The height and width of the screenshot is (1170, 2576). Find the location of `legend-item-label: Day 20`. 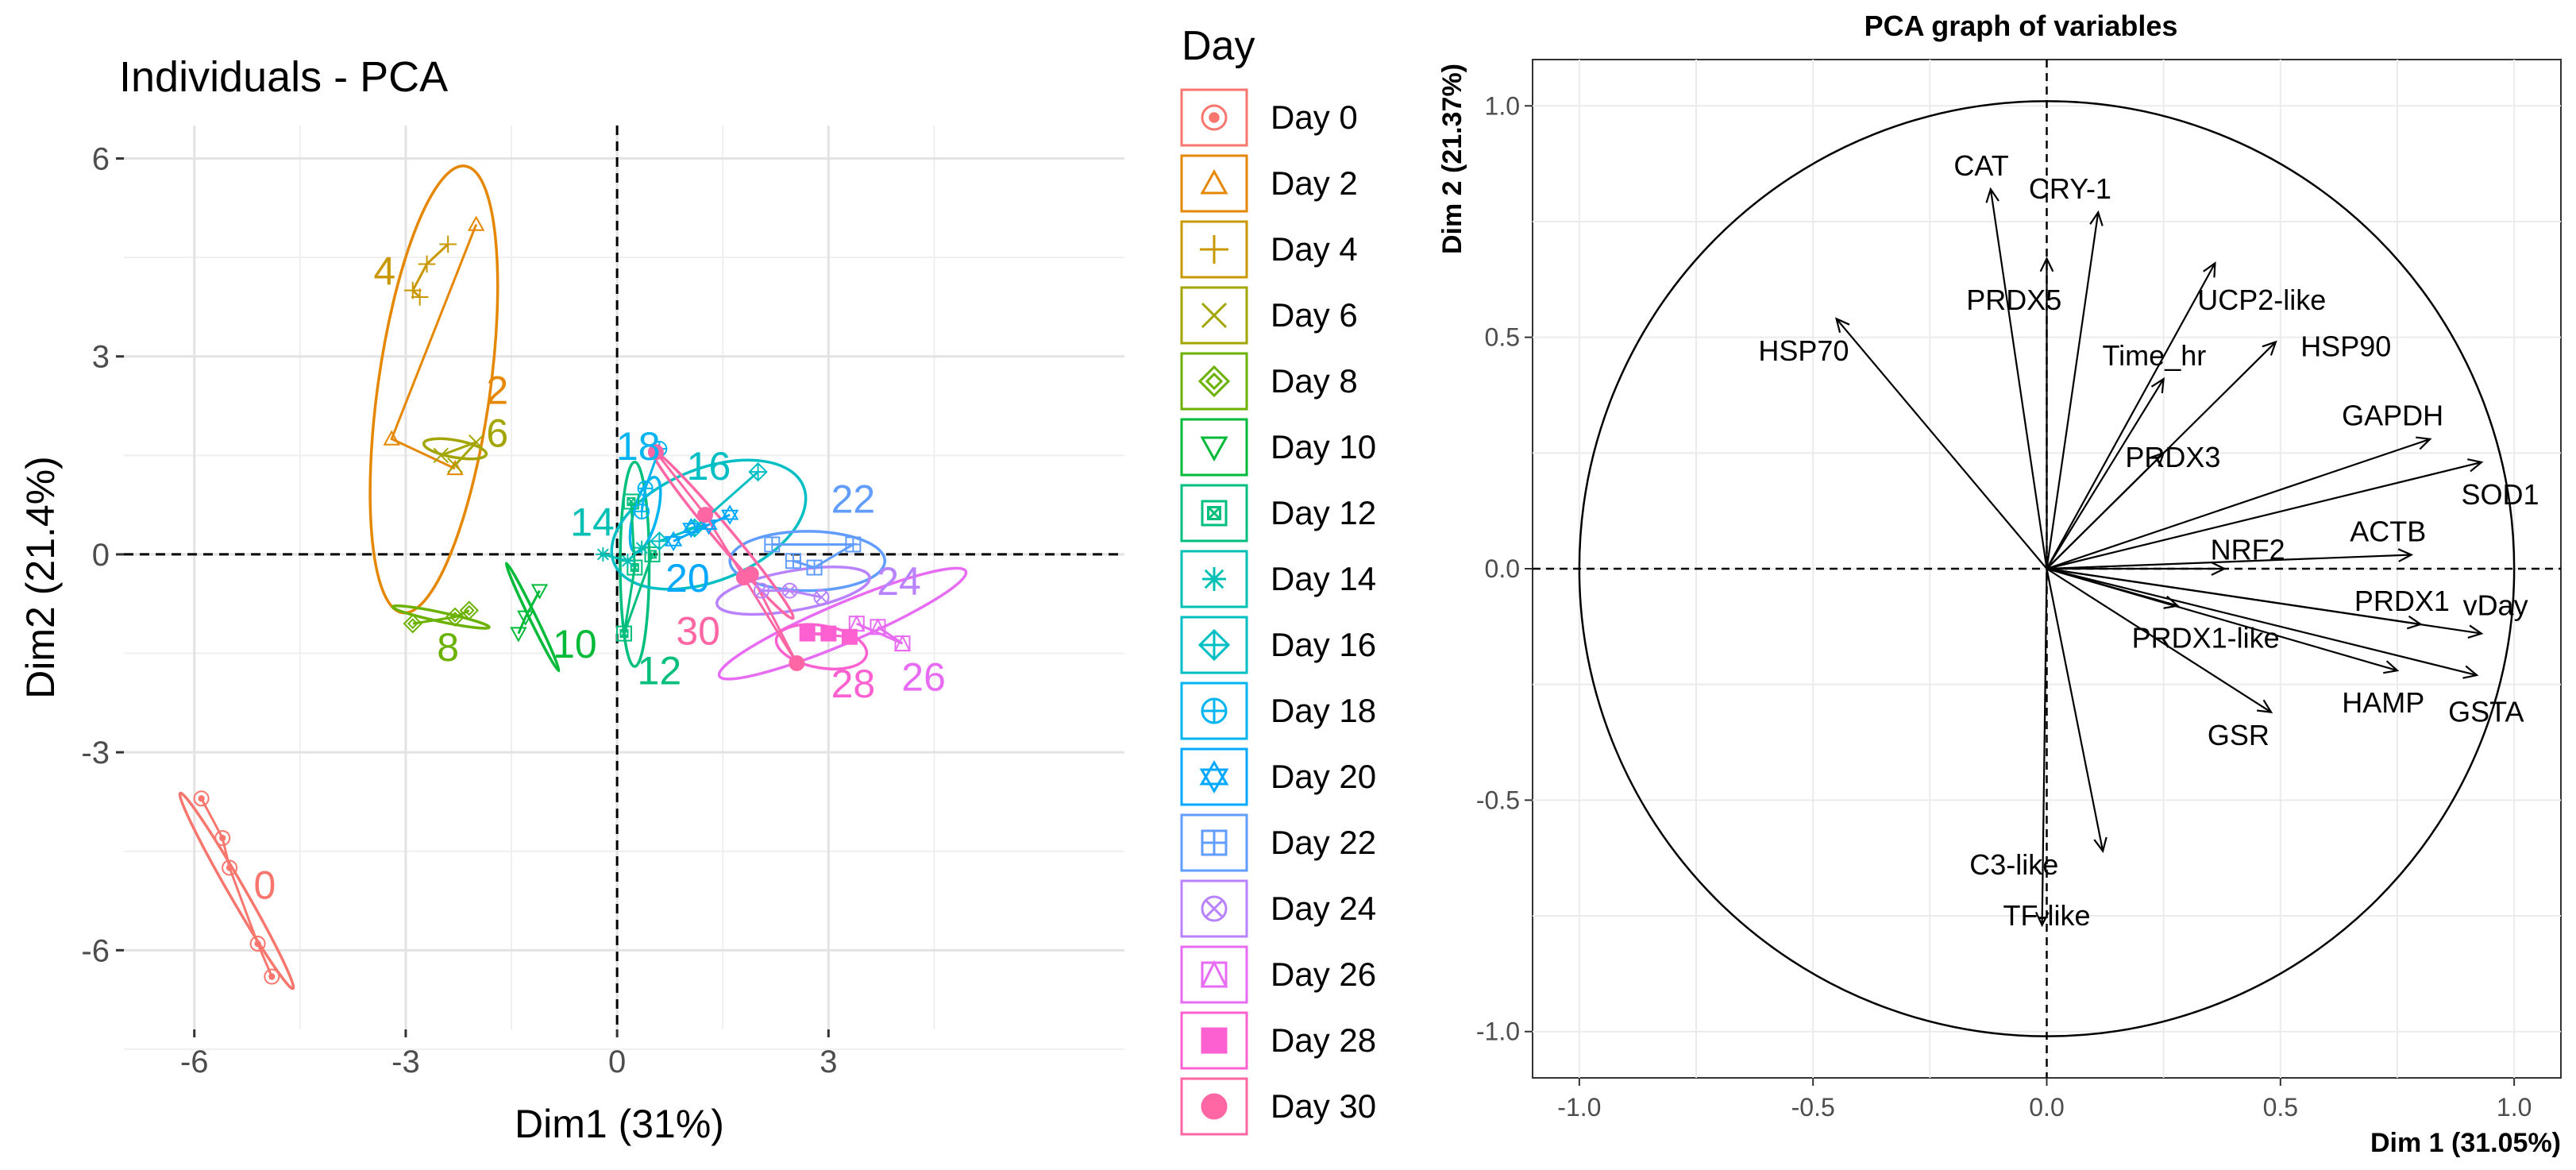

legend-item-label: Day 20 is located at coordinates (1323, 776).